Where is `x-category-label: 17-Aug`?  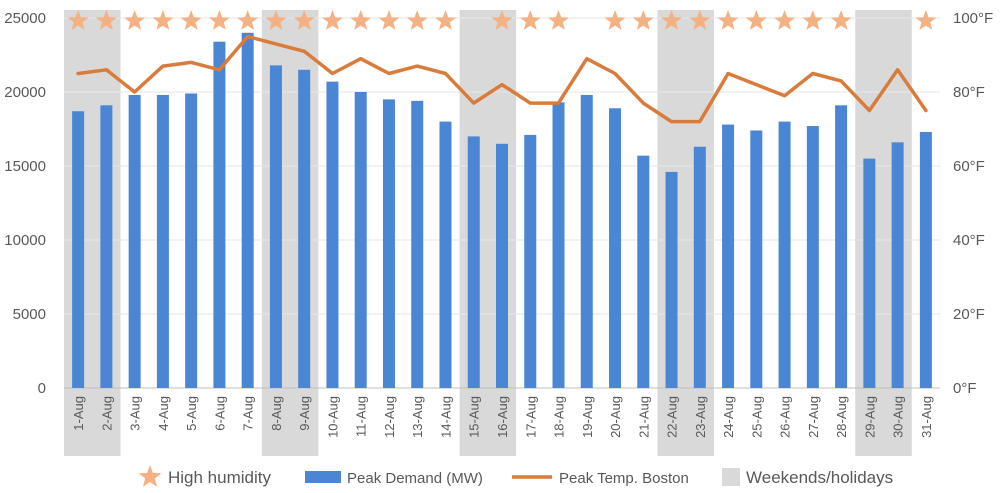
x-category-label: 17-Aug is located at coordinates (530, 417).